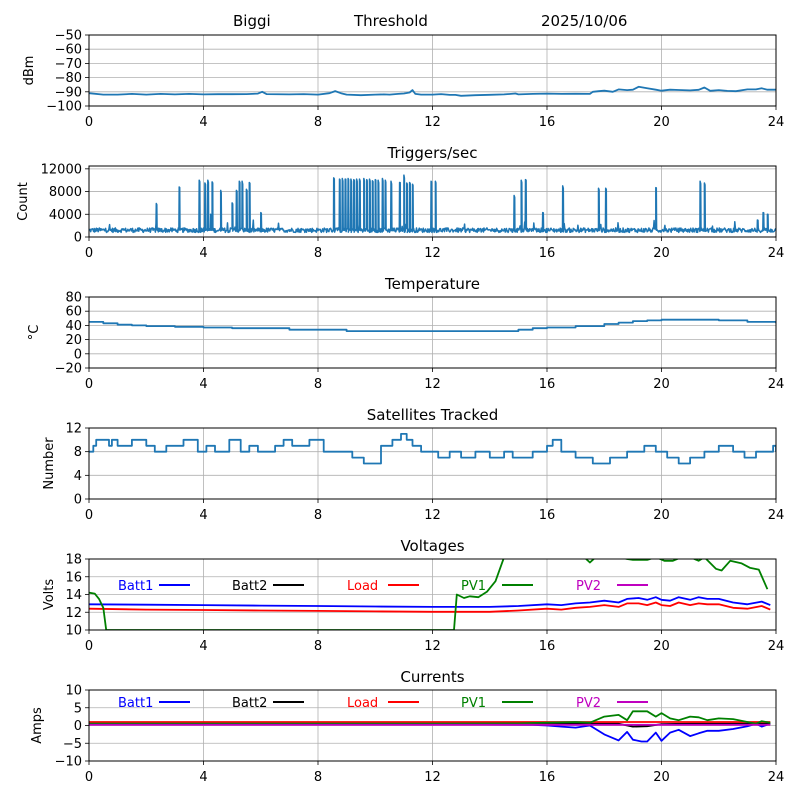 This screenshot has height=800, width=800. I want to click on series-line-rssi, so click(432, 91).